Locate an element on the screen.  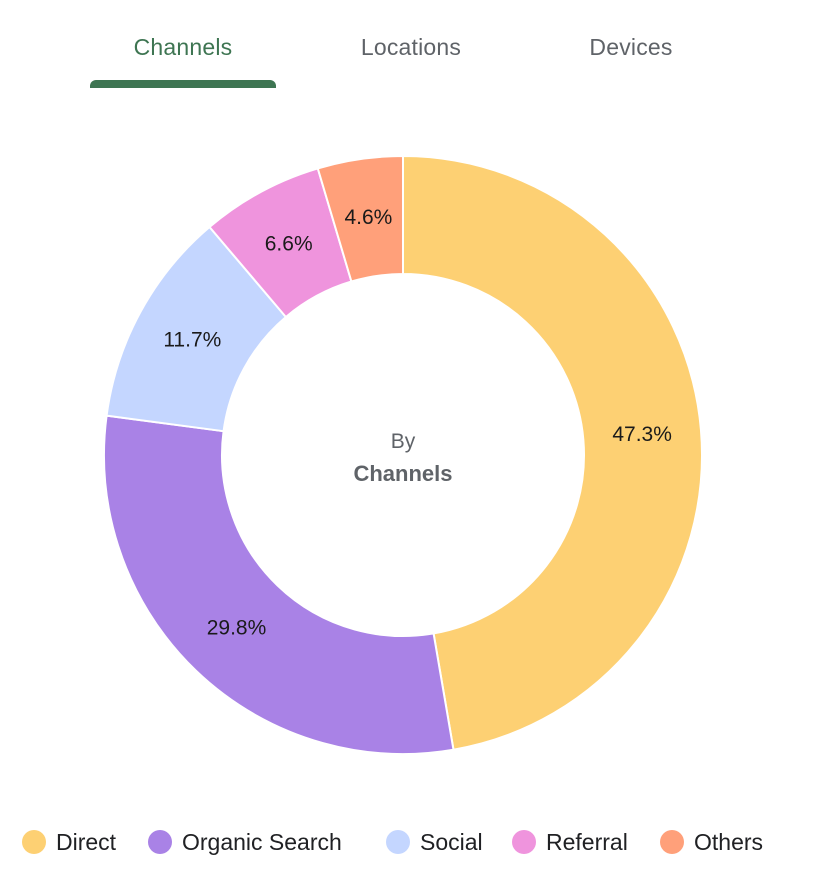
legend-item-organic-search: Organic Search is located at coordinates (245, 842).